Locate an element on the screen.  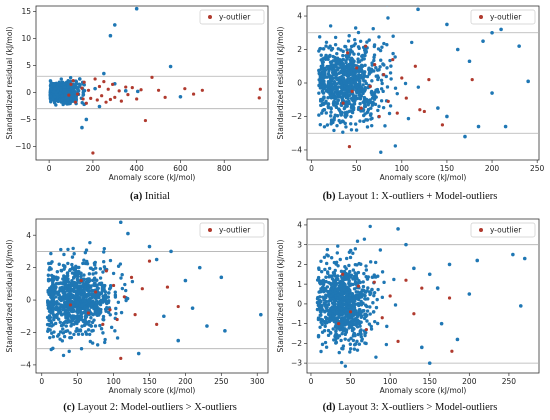
legend-box is located at coordinates (503, 17).